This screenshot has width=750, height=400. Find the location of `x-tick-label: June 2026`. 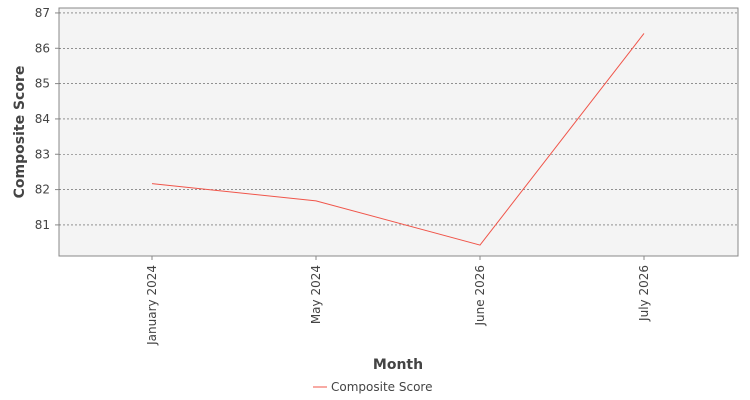

x-tick-label: June 2026 is located at coordinates (480, 296).